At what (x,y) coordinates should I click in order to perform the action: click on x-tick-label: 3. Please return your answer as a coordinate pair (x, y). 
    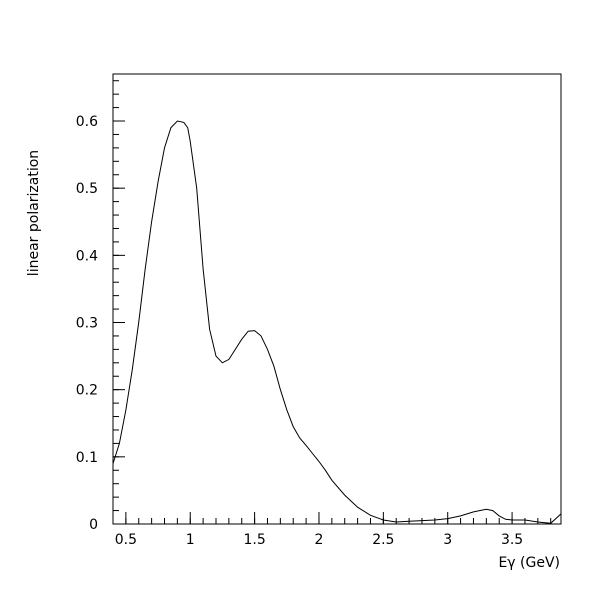
    Looking at the image, I should click on (447, 540).